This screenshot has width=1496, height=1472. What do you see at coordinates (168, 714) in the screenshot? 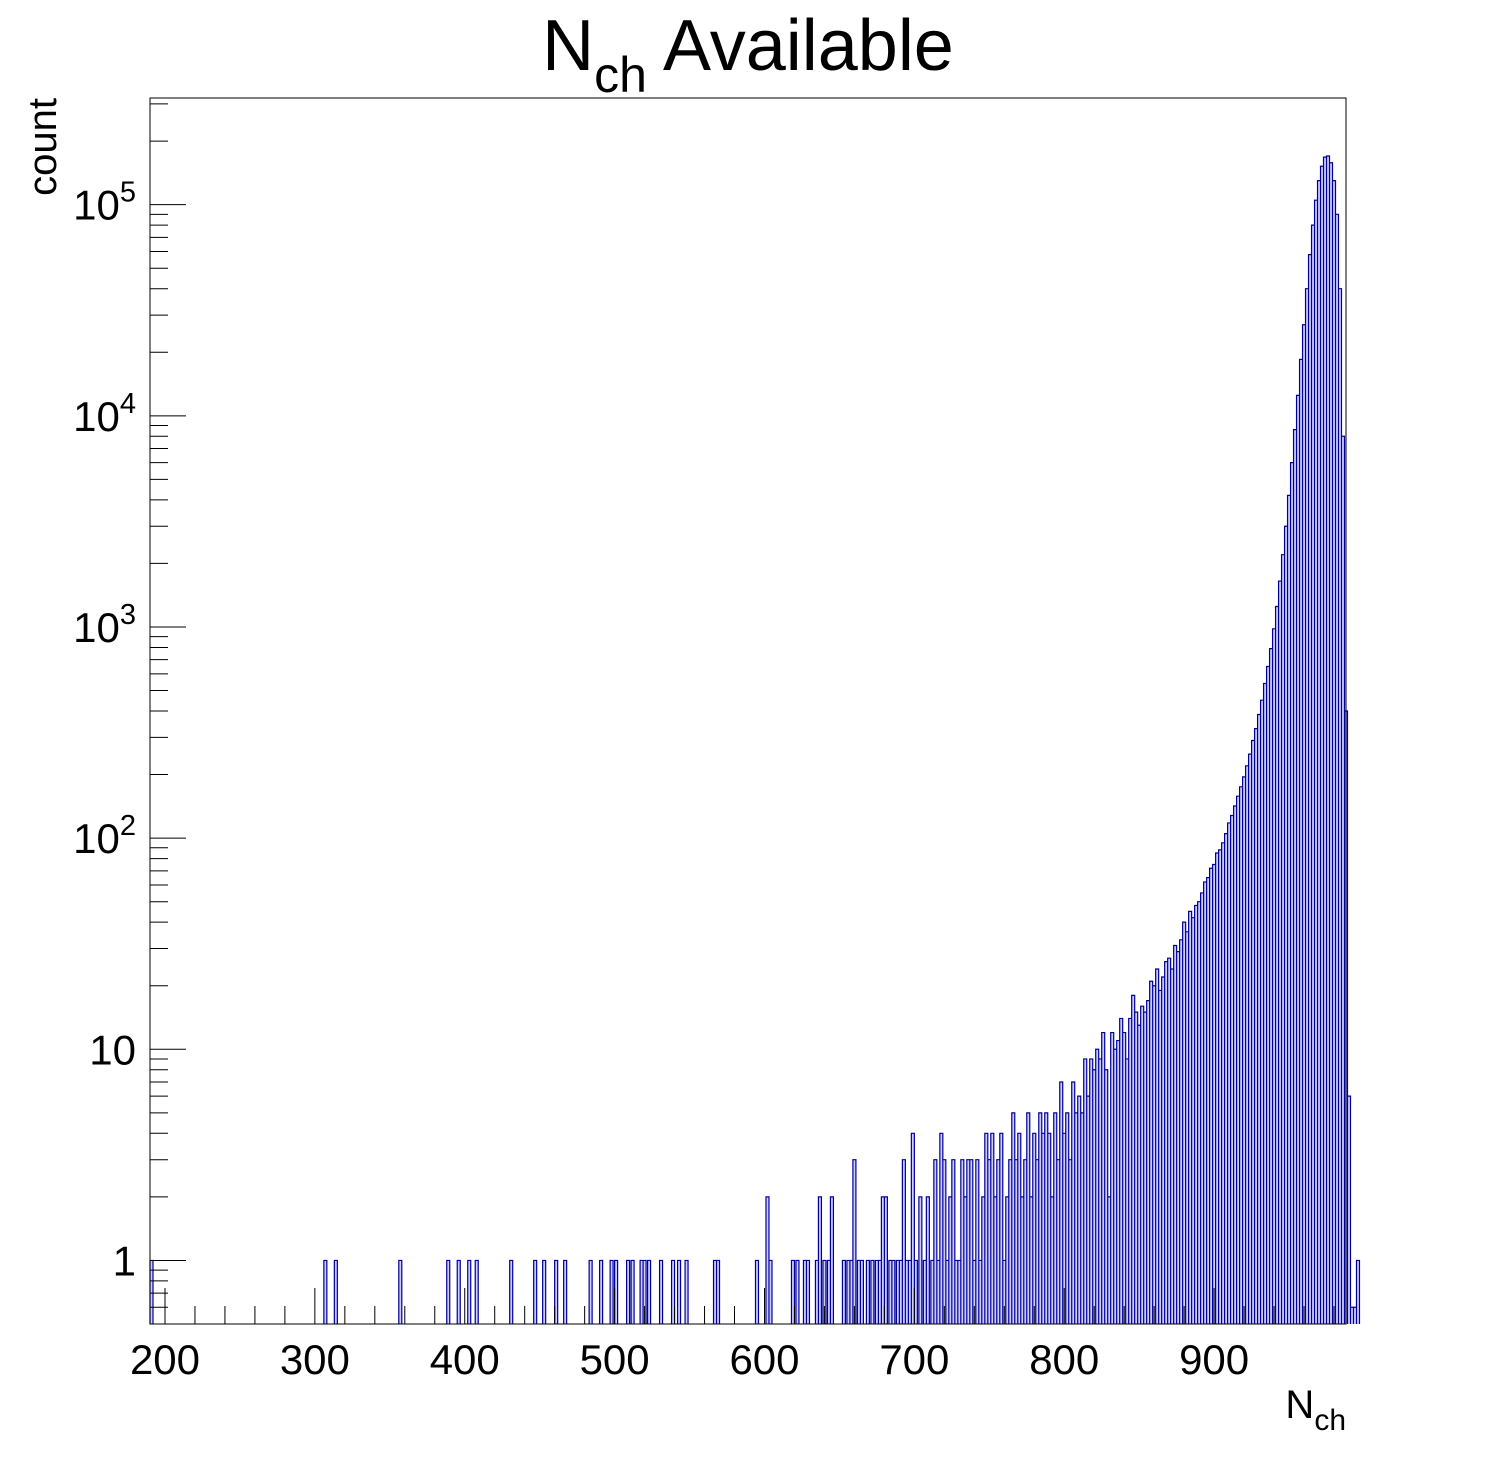
I see `y-axis-ticks` at bounding box center [168, 714].